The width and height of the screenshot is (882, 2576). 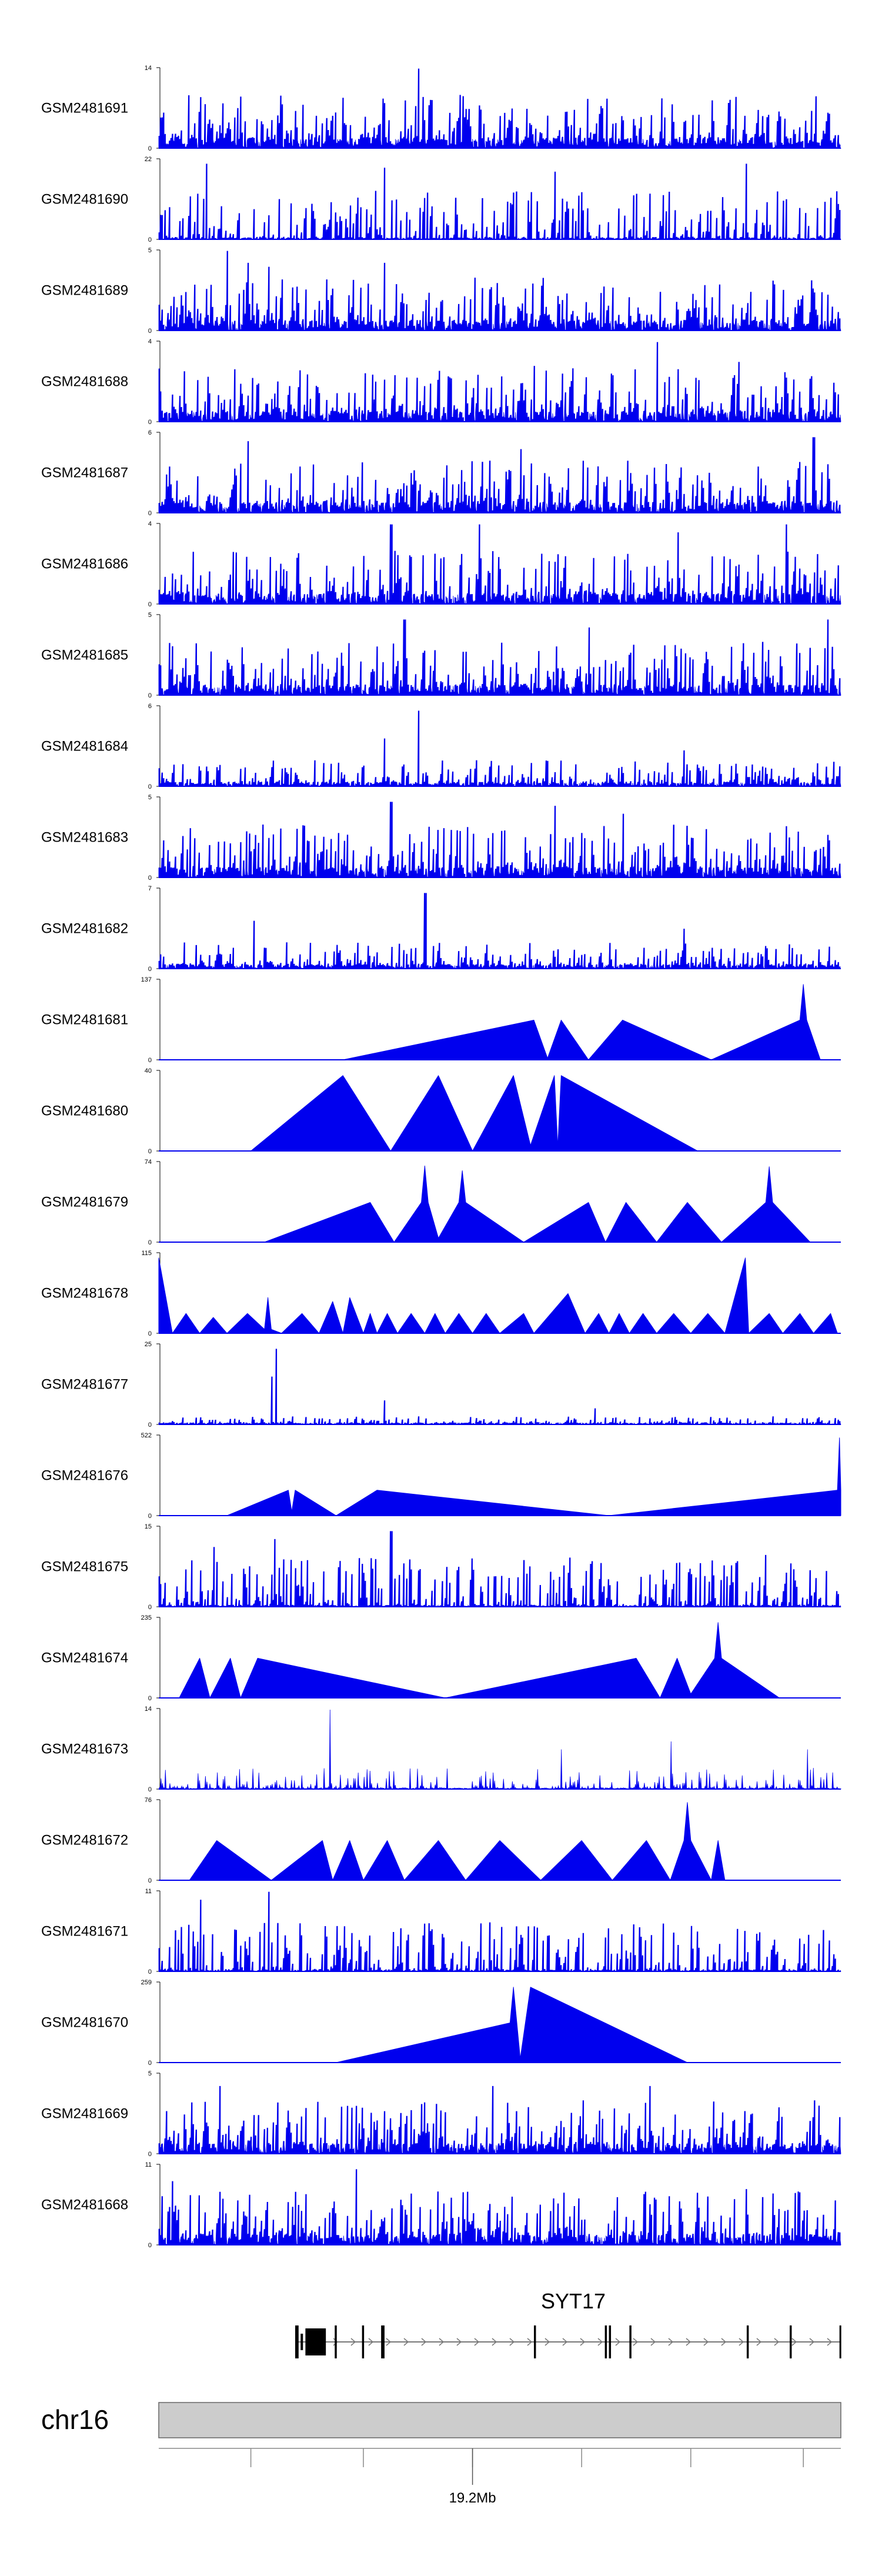 What do you see at coordinates (441, 564) in the screenshot?
I see `track-GSM2481686: GSM2481686 4 0` at bounding box center [441, 564].